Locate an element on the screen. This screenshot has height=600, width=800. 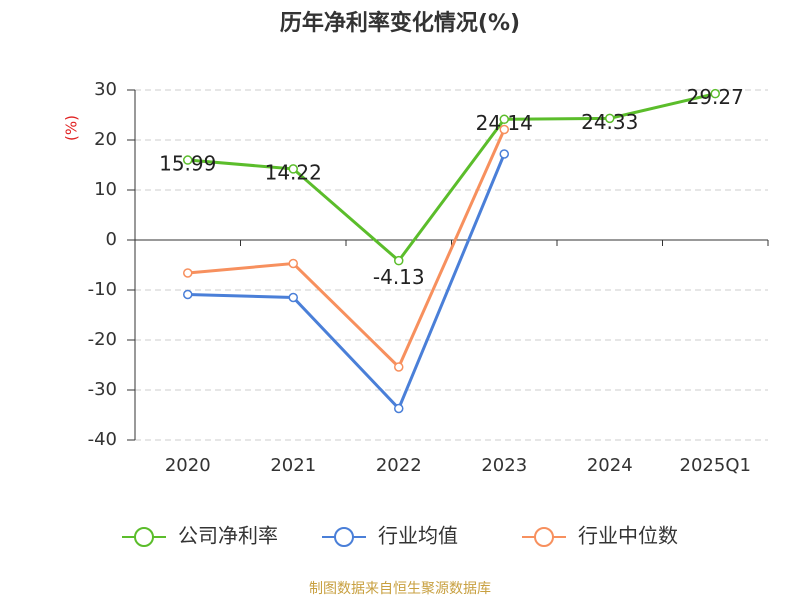
legend-label: 行业中位数 is located at coordinates (628, 536).